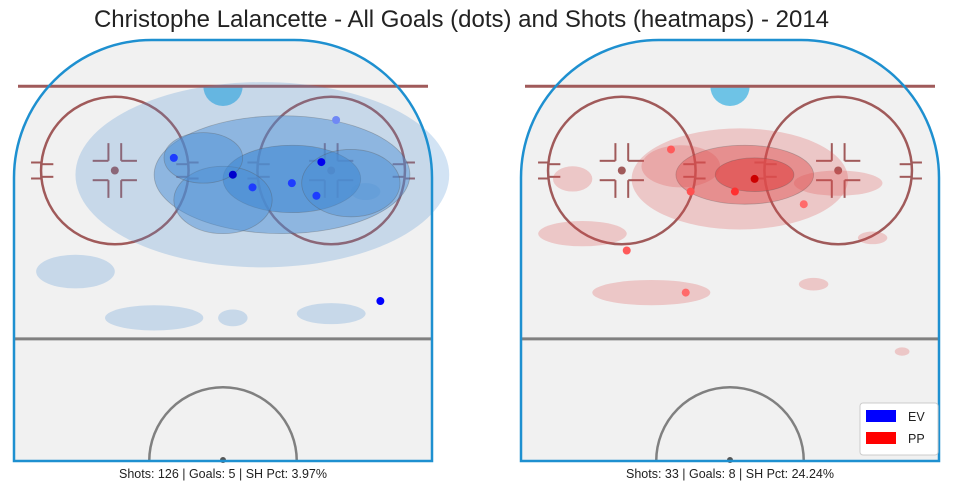  Describe the element at coordinates (838, 170) in the screenshot. I see `faceoff-dot-right` at that location.